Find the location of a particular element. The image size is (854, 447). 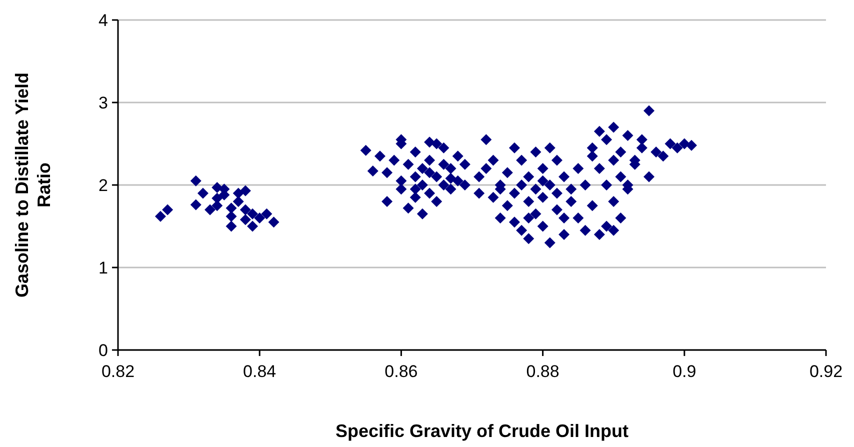

x-tick-label: 0.84 is located at coordinates (259, 371).